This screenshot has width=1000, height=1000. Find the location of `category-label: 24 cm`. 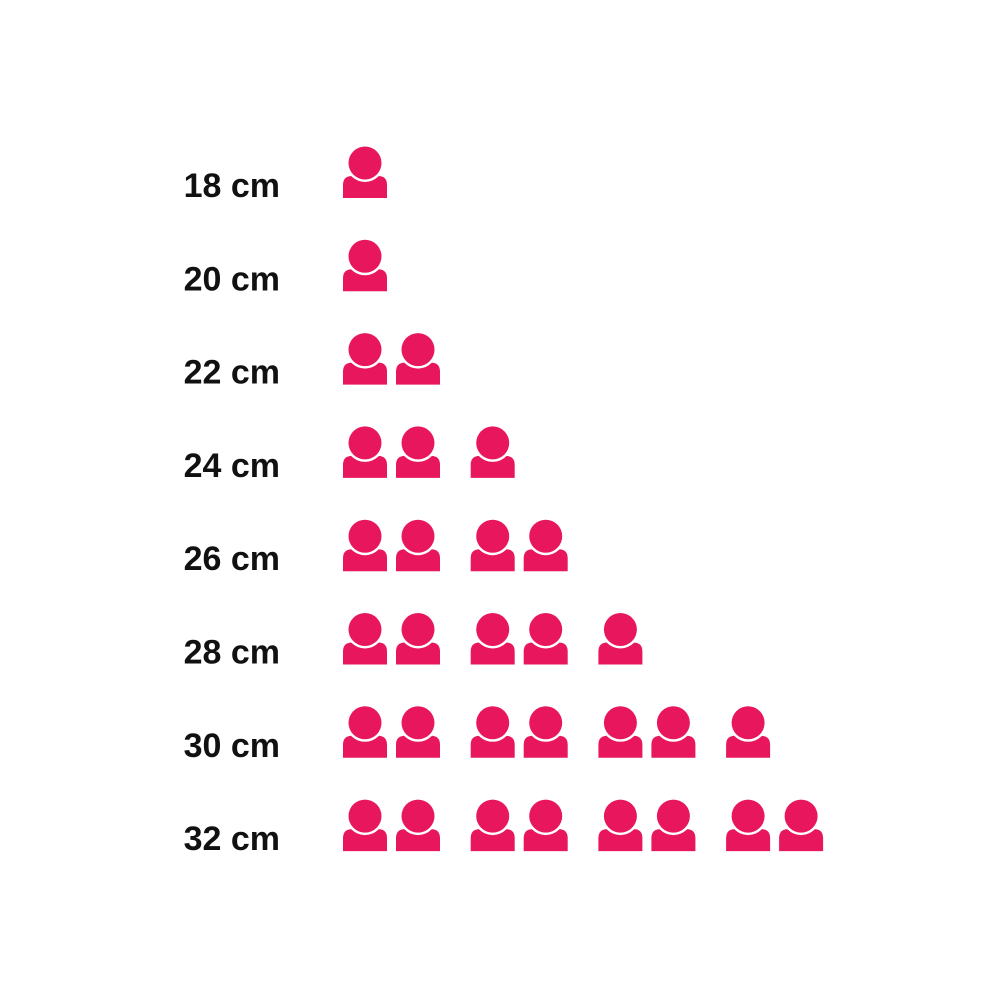

category-label: 24 cm is located at coordinates (232, 466).